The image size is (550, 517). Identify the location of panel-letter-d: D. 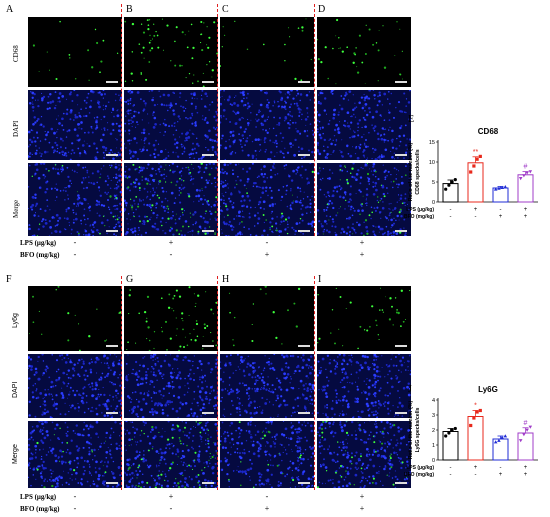
(322, 9).